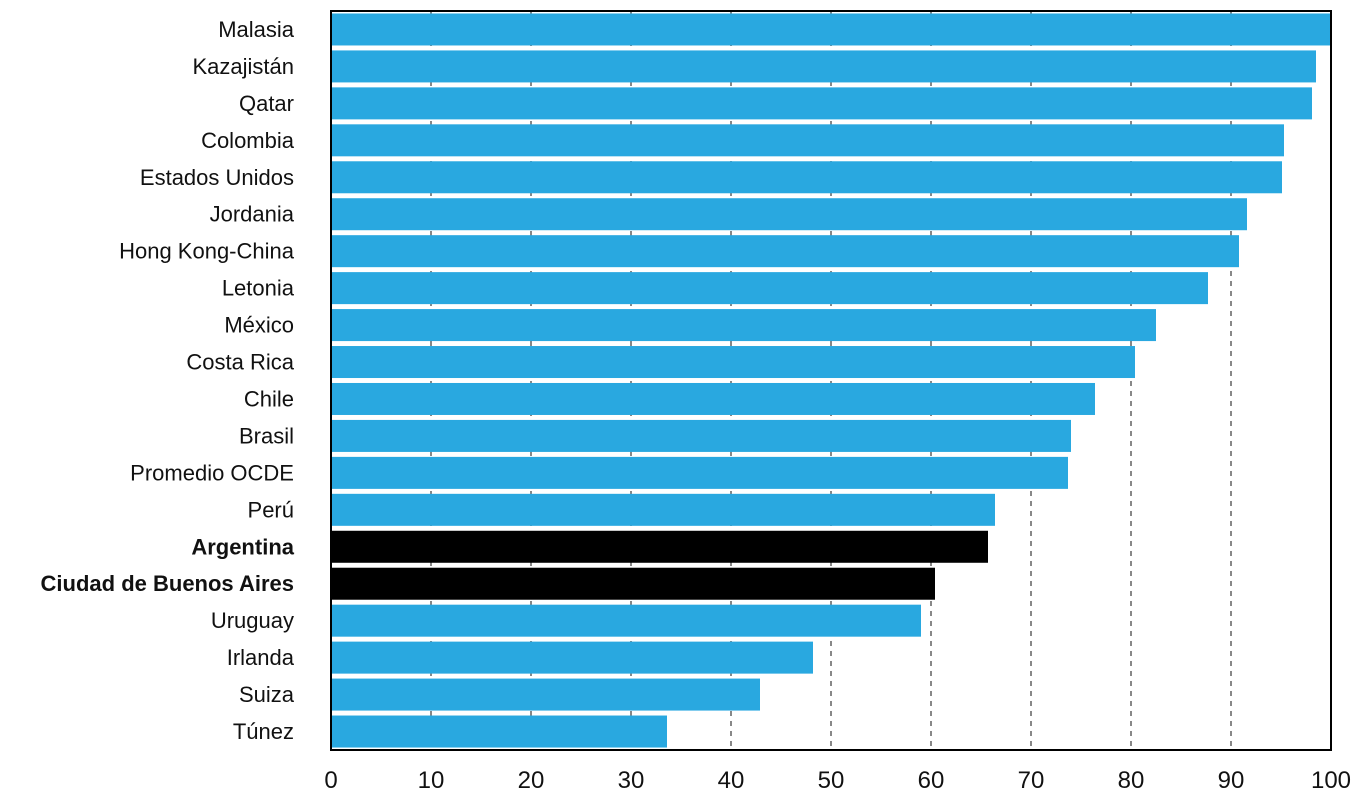  What do you see at coordinates (823, 66) in the screenshot?
I see `bar-kazajistan` at bounding box center [823, 66].